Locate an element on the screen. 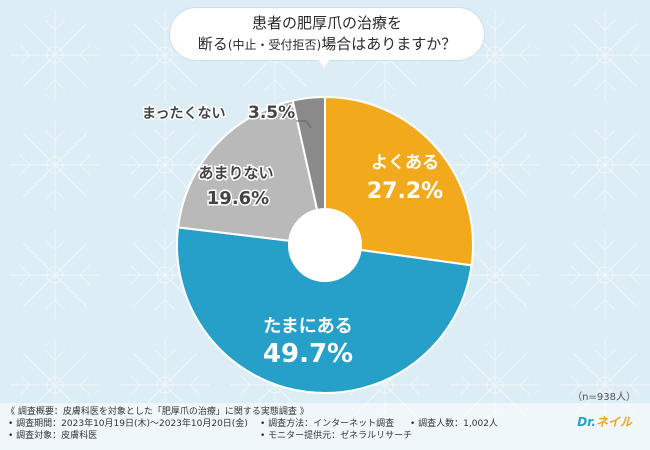 This screenshot has width=650, height=450. title-bubble: 患者の肥厚爪の治療を 断る(中止・受付拒否)場合はありますか？ is located at coordinates (327, 34).